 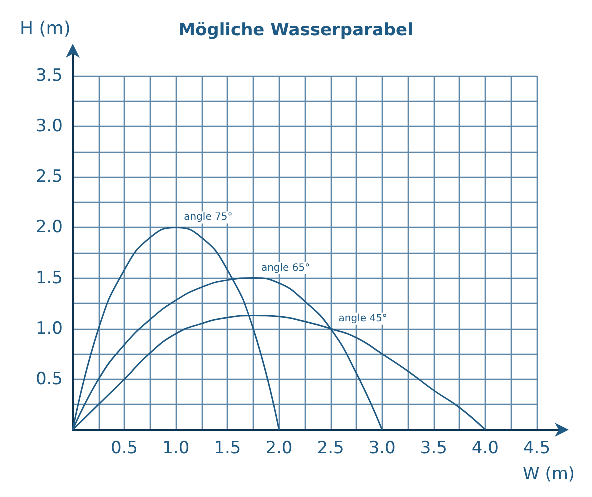 I want to click on x-tick-label: 2.0, so click(x=279, y=448).